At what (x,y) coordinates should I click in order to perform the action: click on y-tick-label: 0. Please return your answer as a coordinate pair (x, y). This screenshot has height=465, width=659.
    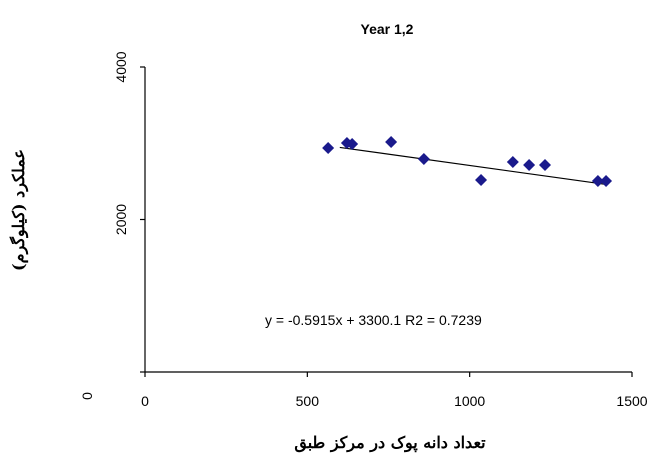
    Looking at the image, I should click on (87, 396).